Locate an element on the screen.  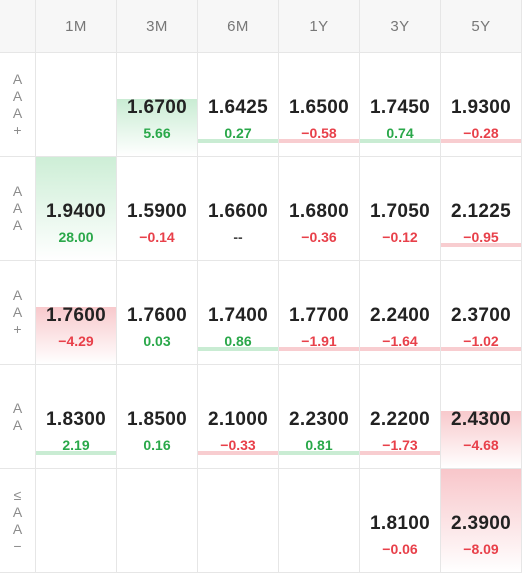
yield-change: 0.16 is located at coordinates (157, 445).